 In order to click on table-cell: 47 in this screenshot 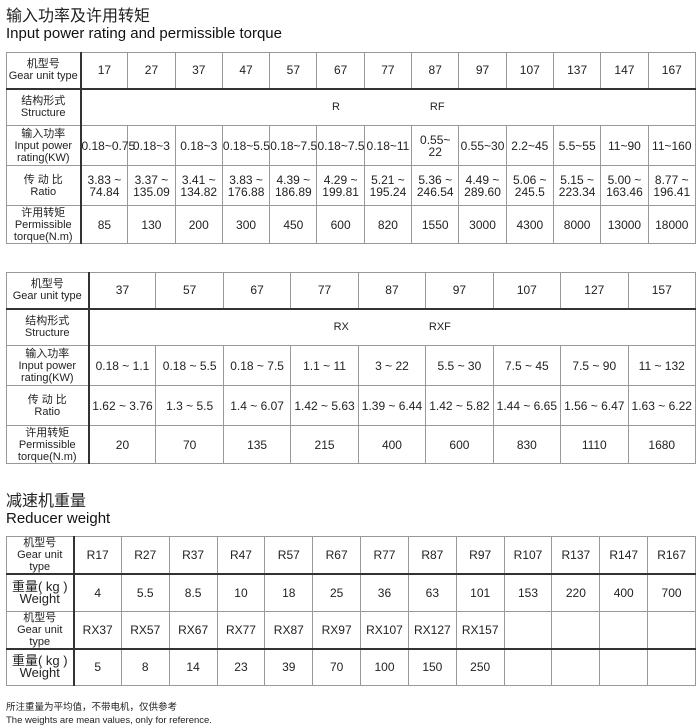, I will do `click(246, 71)`.